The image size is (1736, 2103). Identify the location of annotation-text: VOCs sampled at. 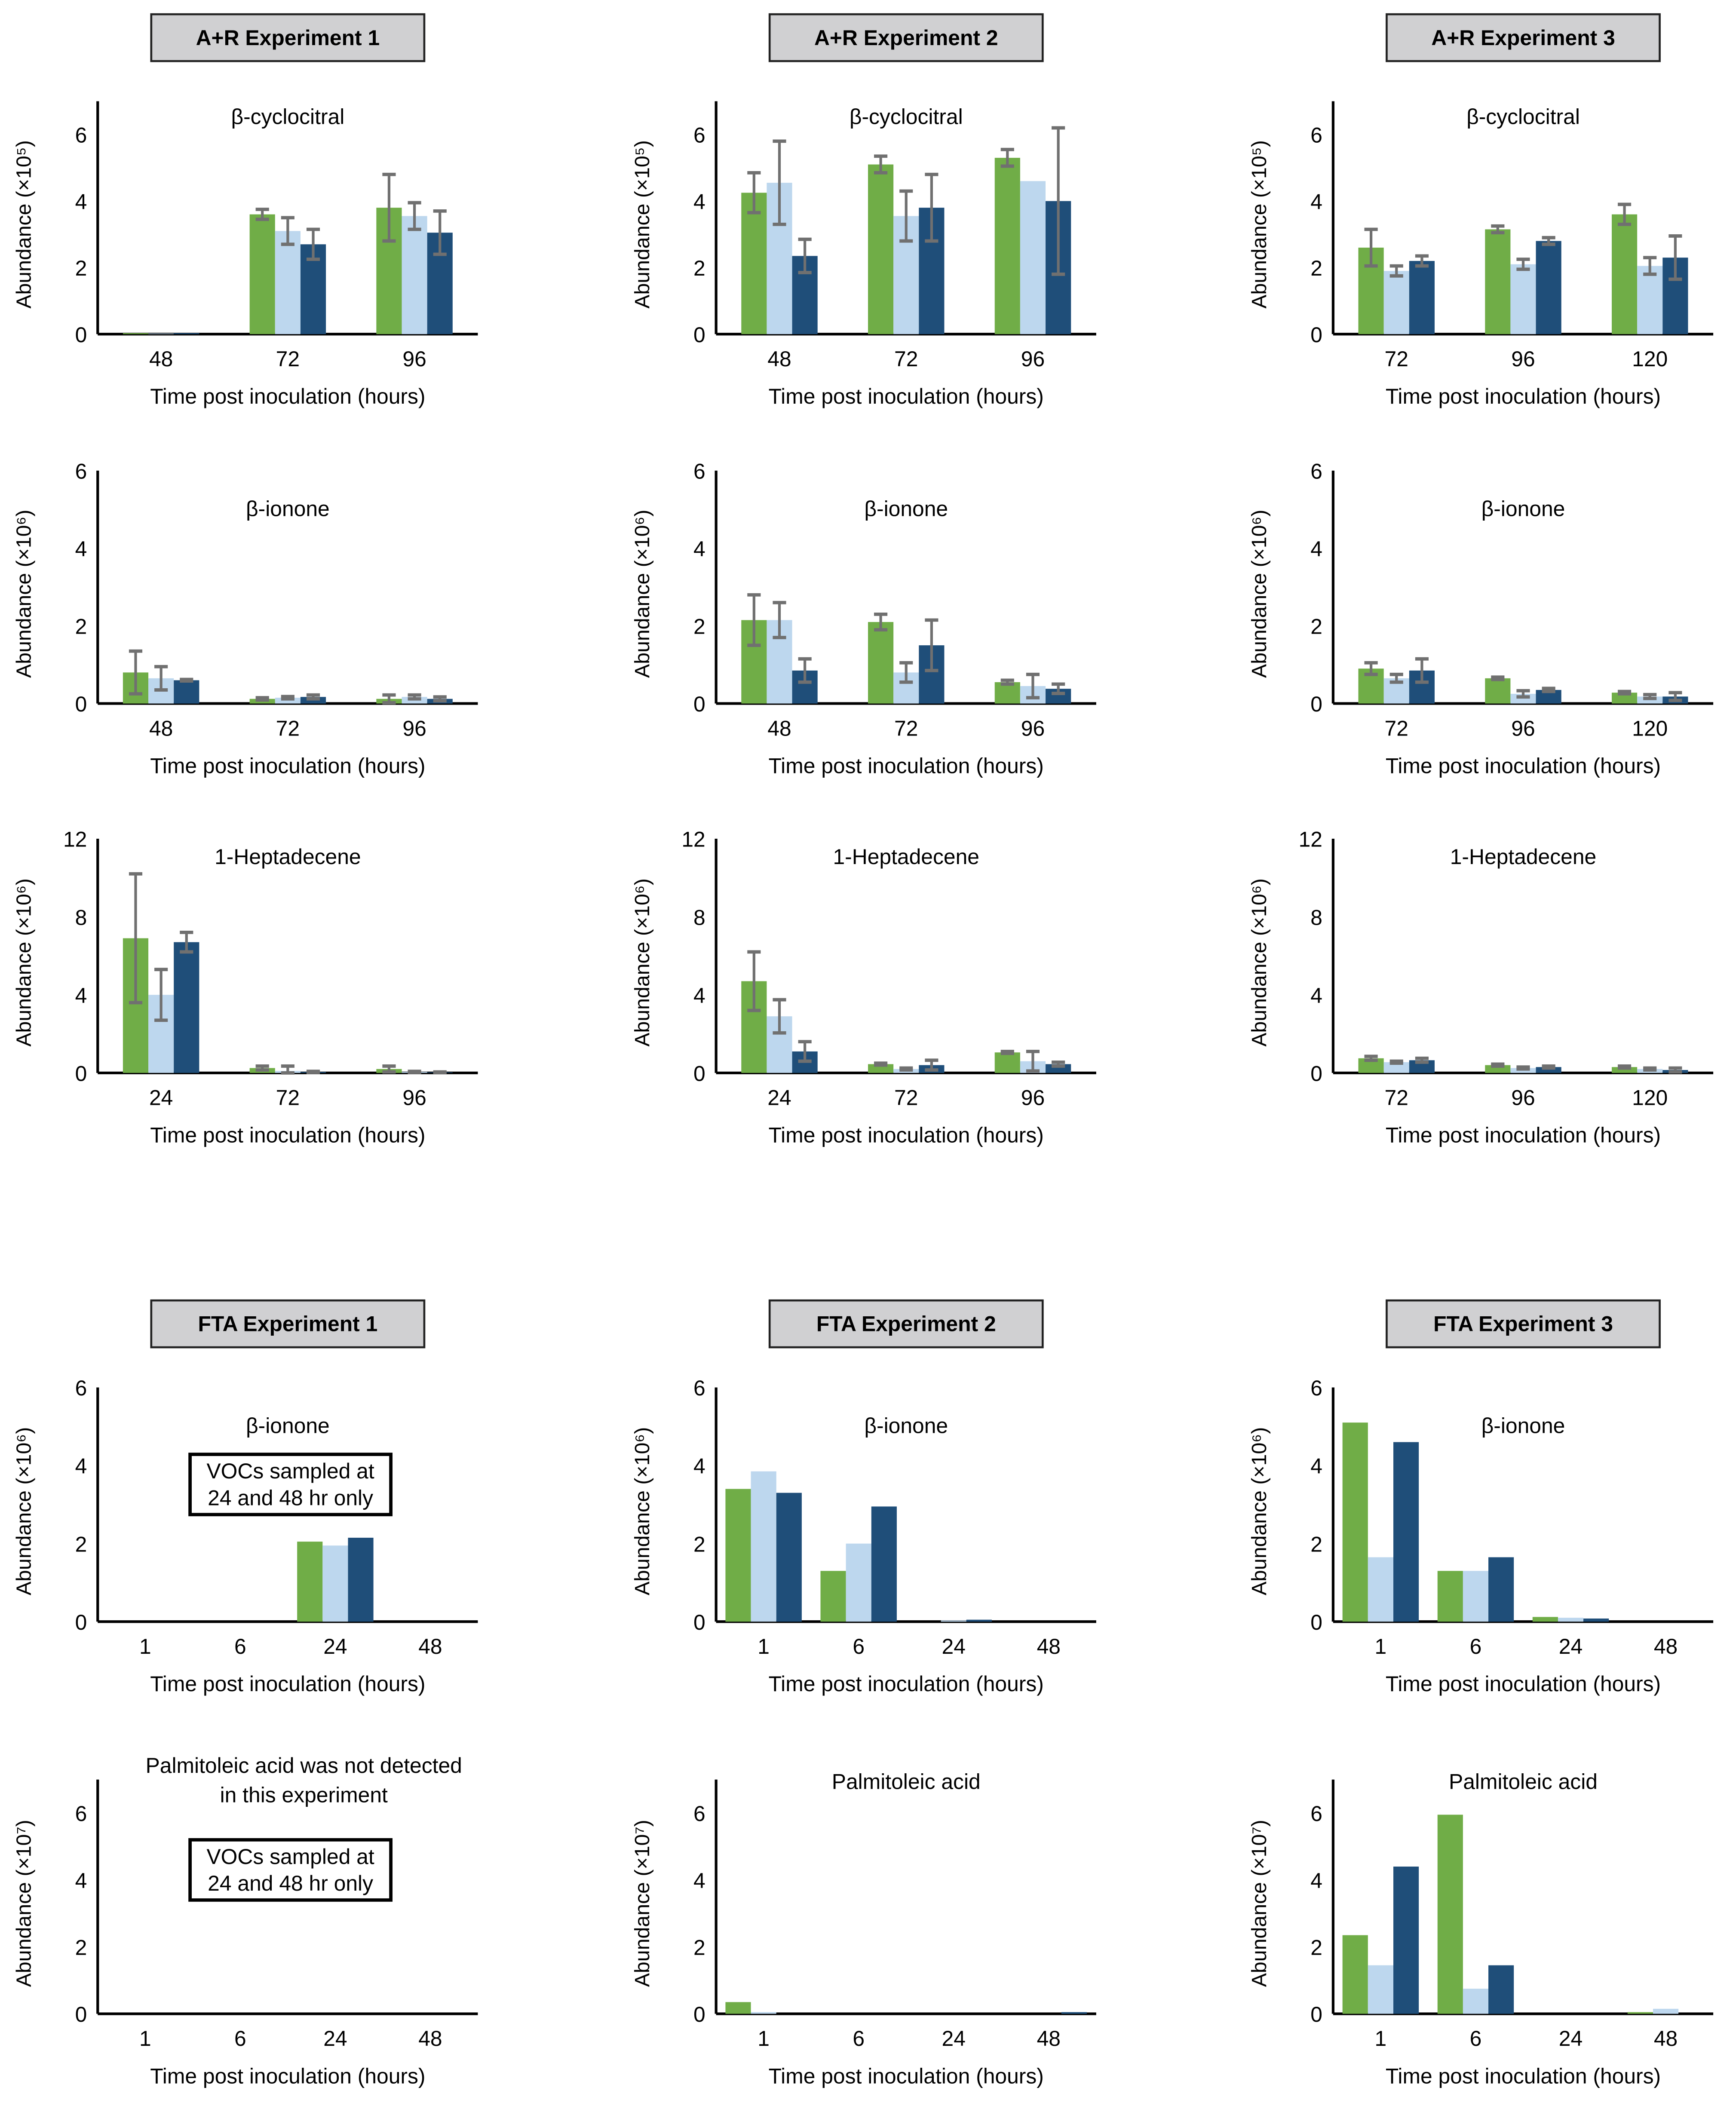
(290, 1857).